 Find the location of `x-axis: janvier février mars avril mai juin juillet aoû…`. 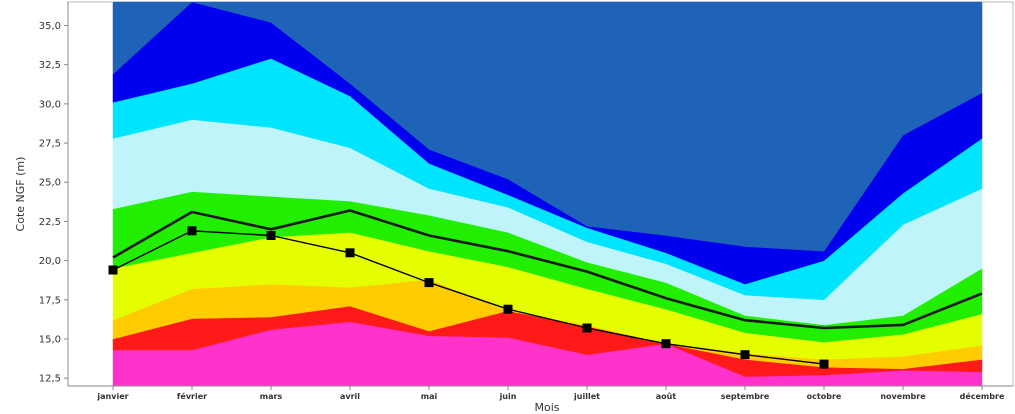

x-axis: janvier février mars avril mai juin juillet aoû… is located at coordinates (540, 393).